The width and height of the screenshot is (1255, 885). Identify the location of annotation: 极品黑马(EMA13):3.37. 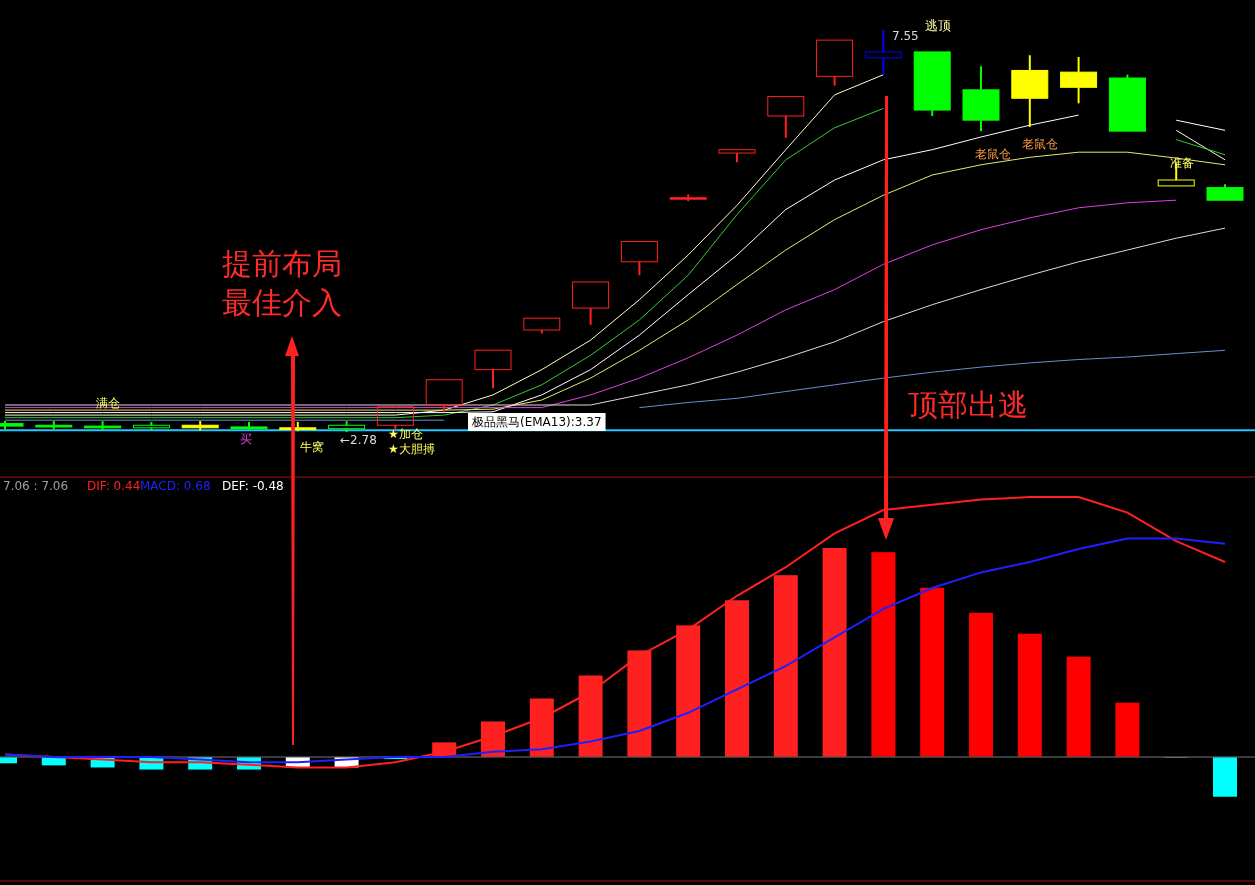
(536, 422).